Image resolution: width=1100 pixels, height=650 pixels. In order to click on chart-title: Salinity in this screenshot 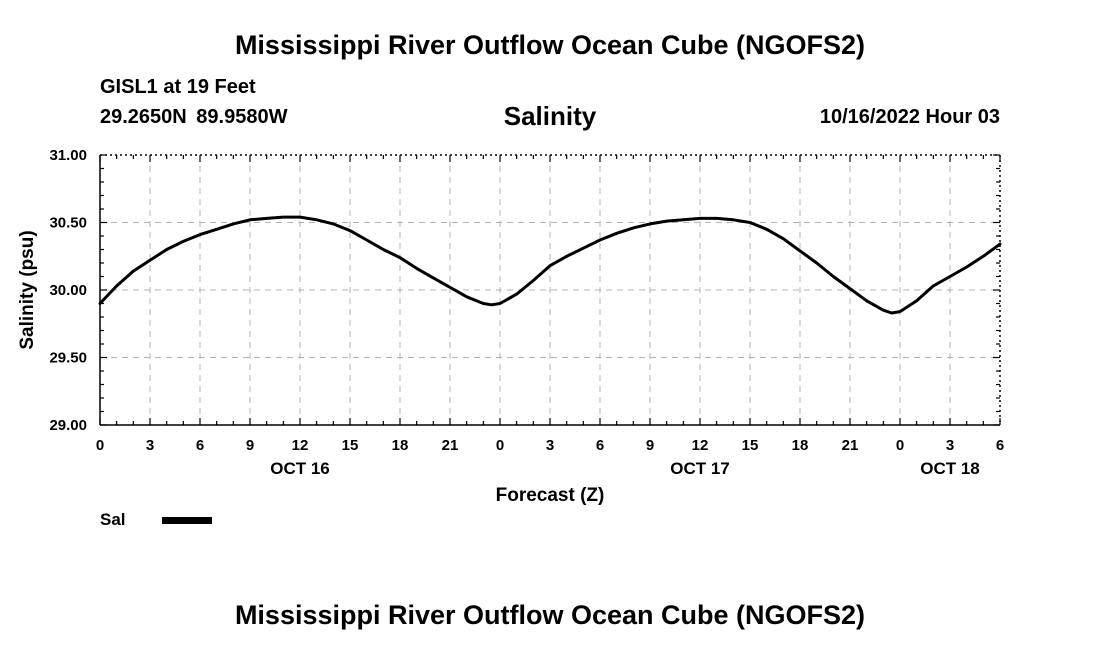, I will do `click(550, 116)`.